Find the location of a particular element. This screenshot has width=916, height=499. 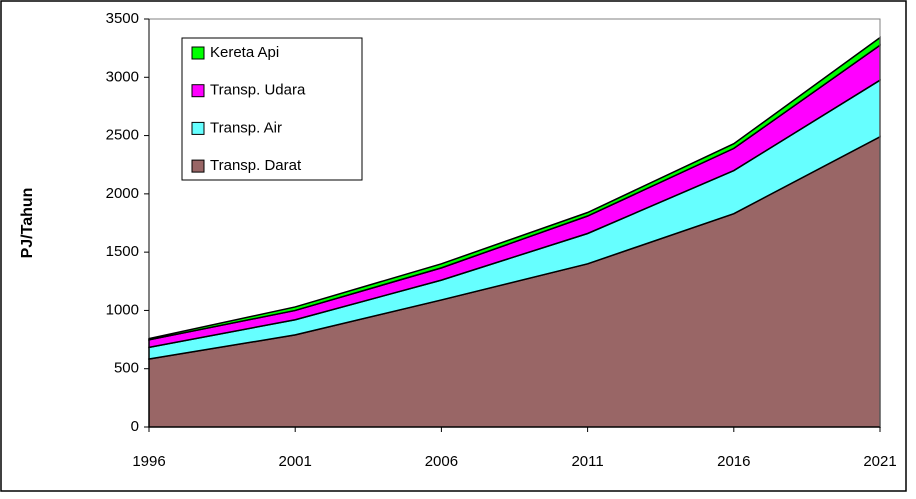

y-tick-label: 3000 is located at coordinates (122, 76).